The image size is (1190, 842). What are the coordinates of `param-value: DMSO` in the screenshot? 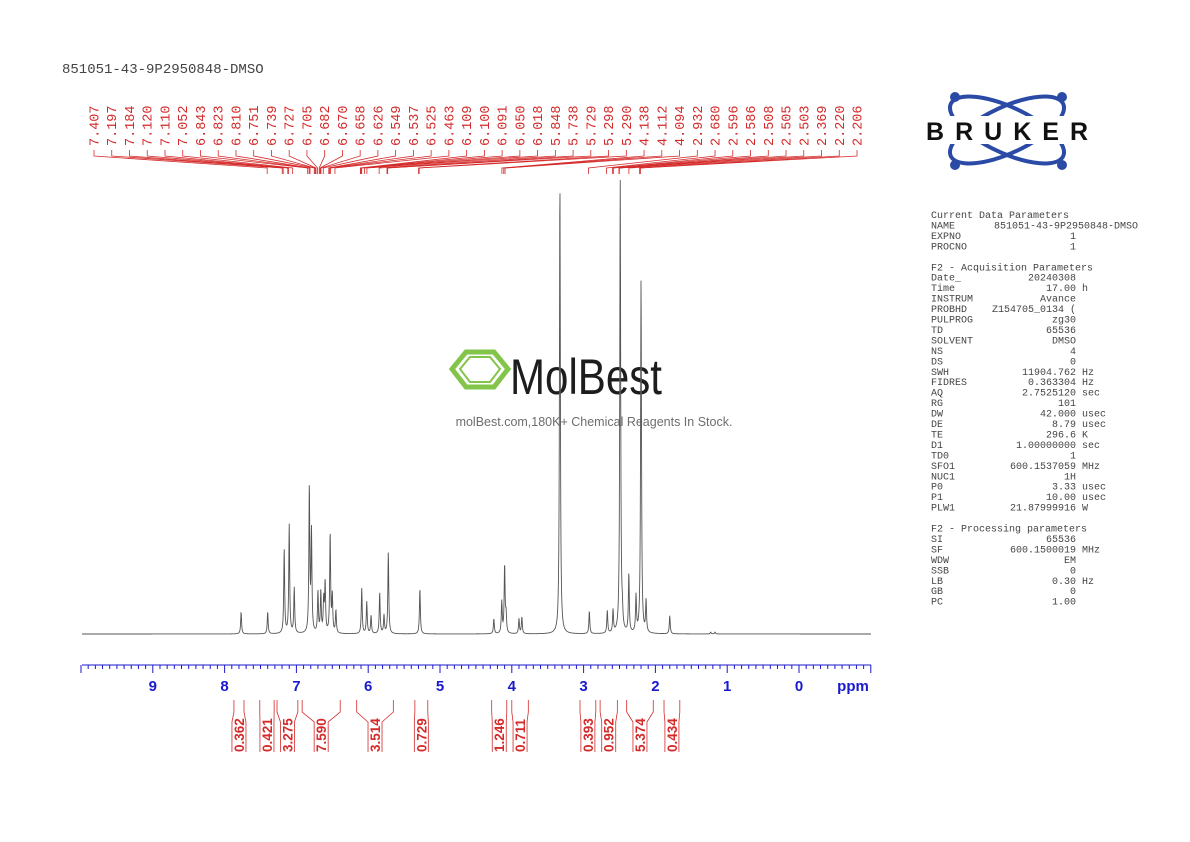 It's located at (1064, 341).